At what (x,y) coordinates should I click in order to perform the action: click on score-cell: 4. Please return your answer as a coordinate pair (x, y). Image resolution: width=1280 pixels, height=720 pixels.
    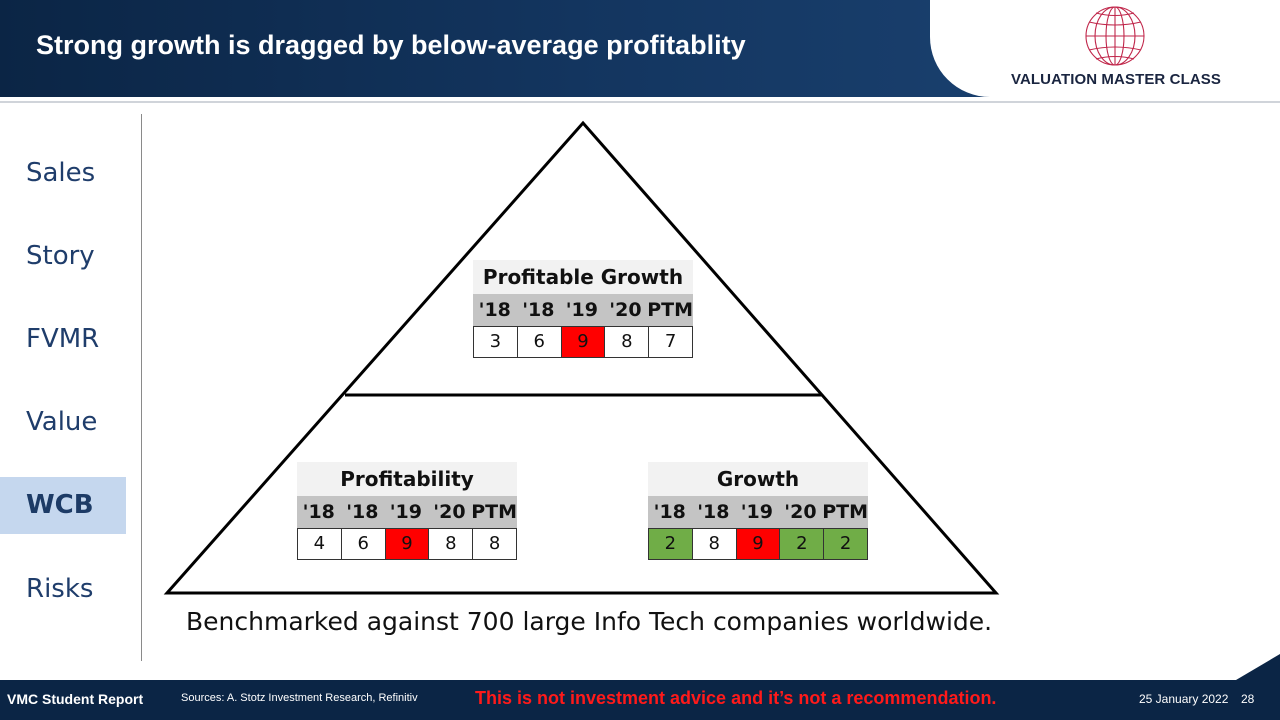
    Looking at the image, I should click on (319, 544).